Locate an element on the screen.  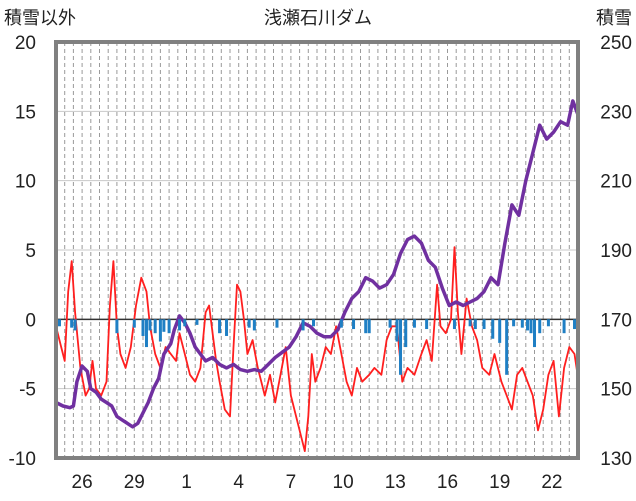
y-left-tick-label: -10 is located at coordinates (22, 459).